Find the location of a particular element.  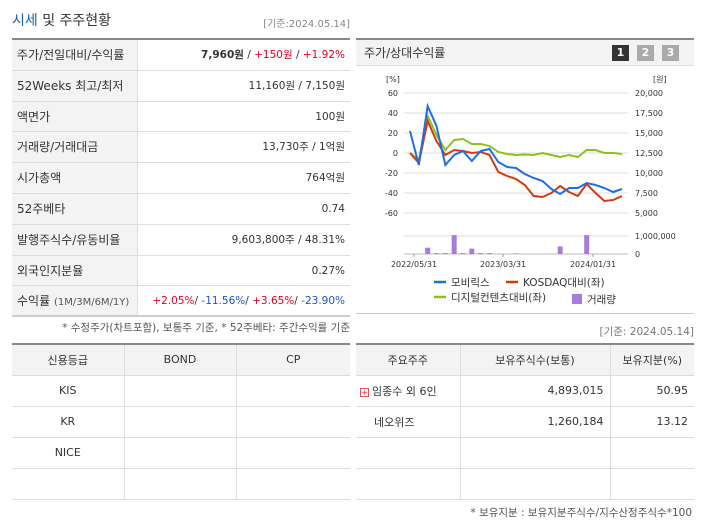

chart-page-1-button: 1 is located at coordinates (620, 53).